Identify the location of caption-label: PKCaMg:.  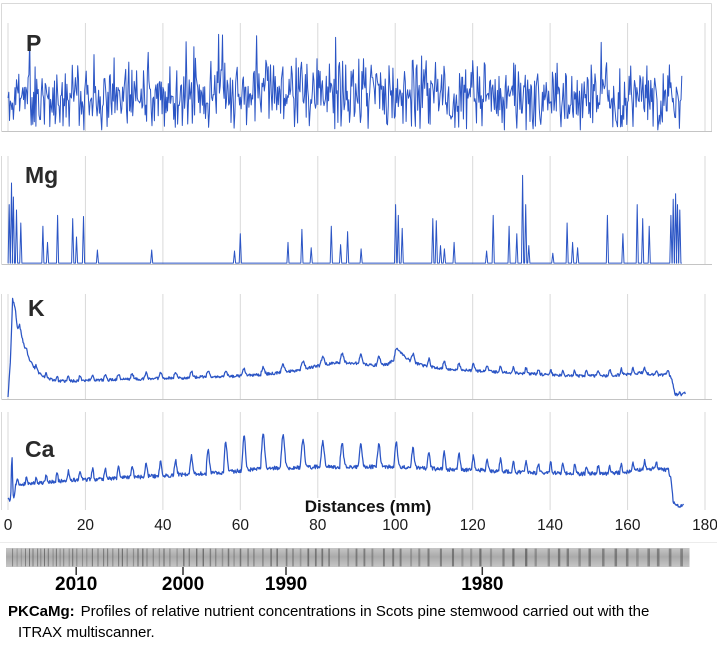
(41, 611).